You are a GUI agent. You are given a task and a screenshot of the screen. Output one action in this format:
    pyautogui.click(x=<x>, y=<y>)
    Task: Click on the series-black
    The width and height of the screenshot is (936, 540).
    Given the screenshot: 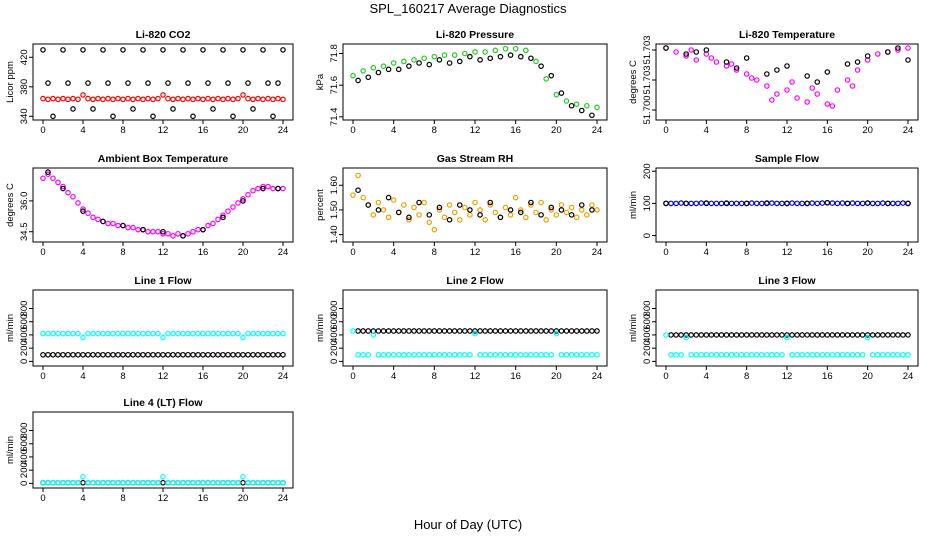 What is the action you would take?
    pyautogui.click(x=163, y=354)
    